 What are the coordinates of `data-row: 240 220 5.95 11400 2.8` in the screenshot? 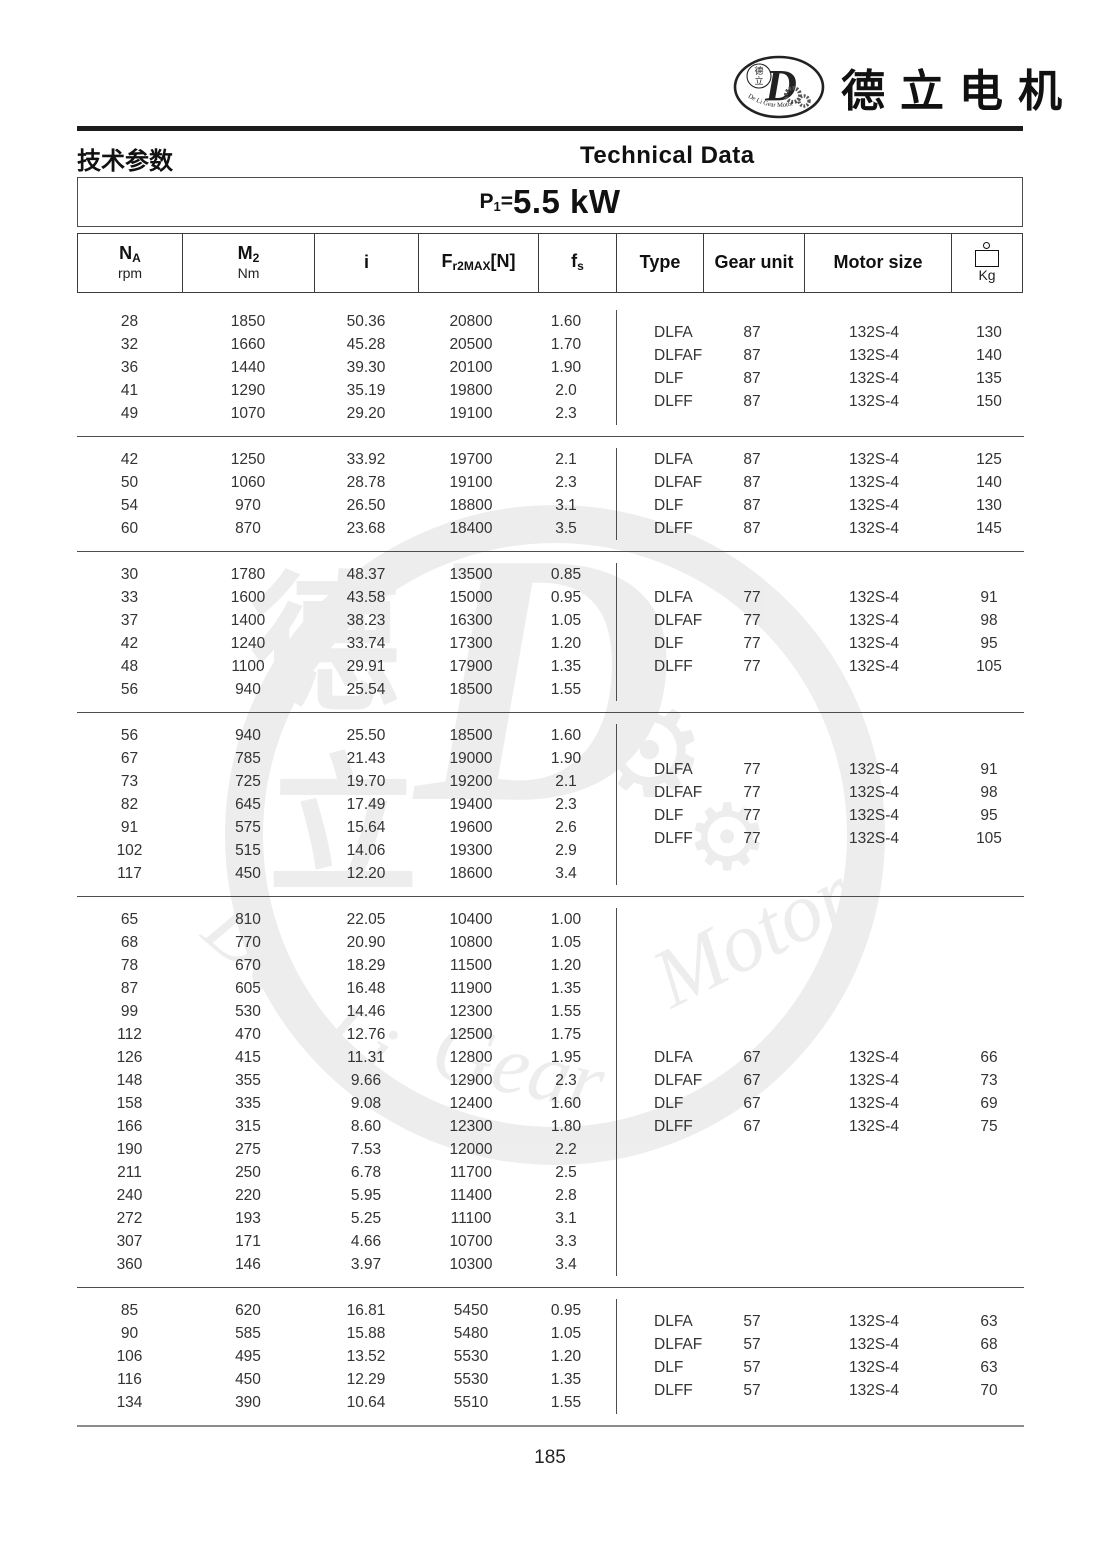 It's located at (346, 1195).